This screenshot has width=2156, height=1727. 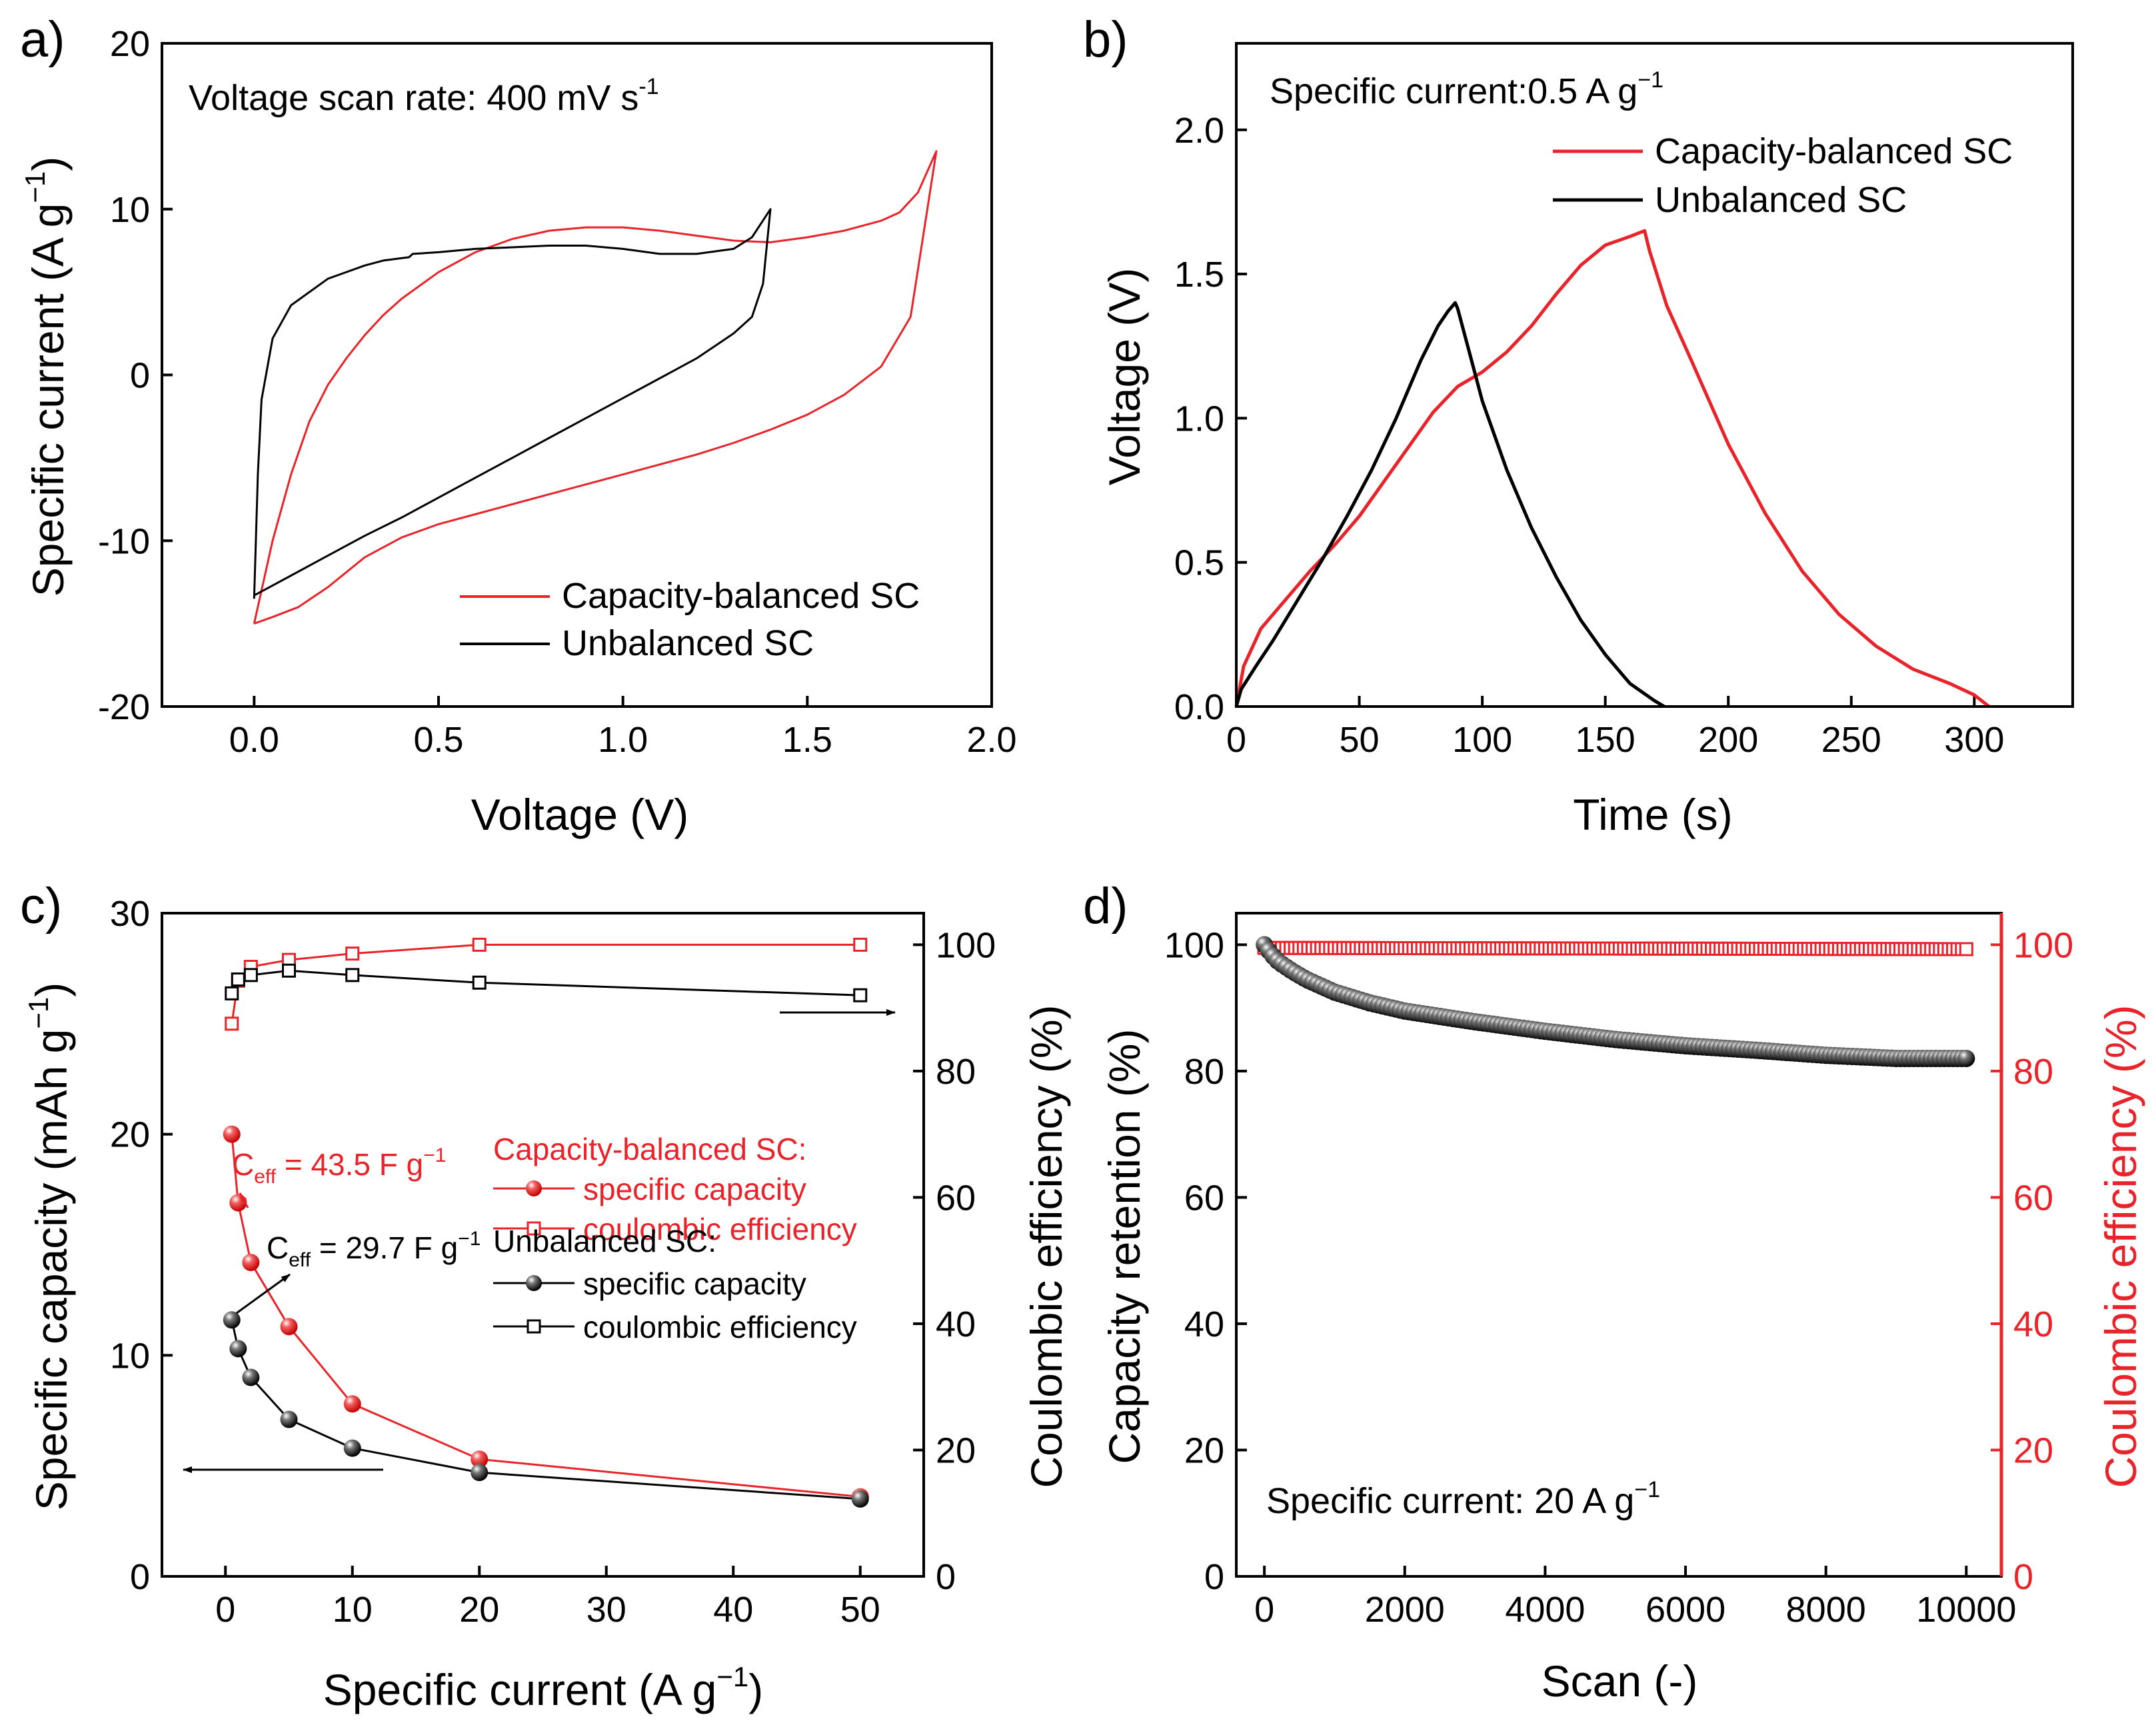 I want to click on legend-group-title-unbalanced: Unbalanced SC:, so click(x=604, y=1241).